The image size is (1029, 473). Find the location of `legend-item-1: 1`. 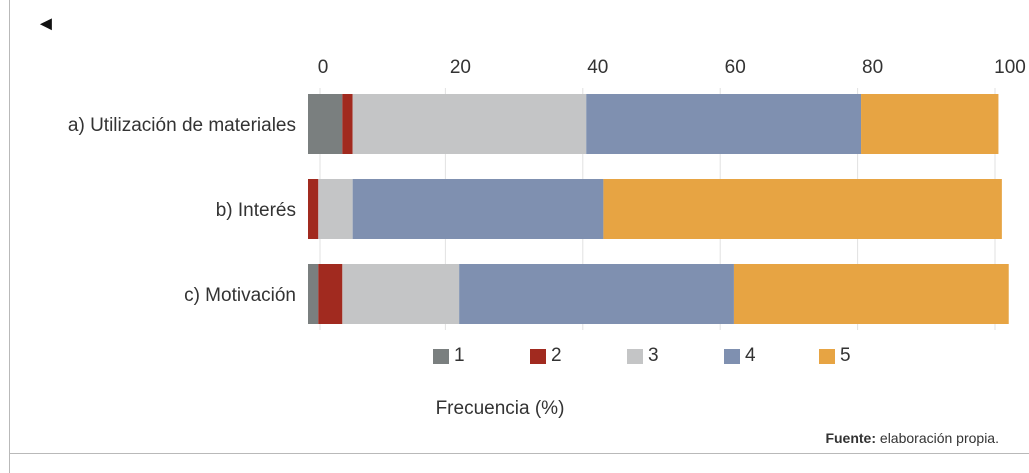

legend-item-1: 1 is located at coordinates (449, 355).